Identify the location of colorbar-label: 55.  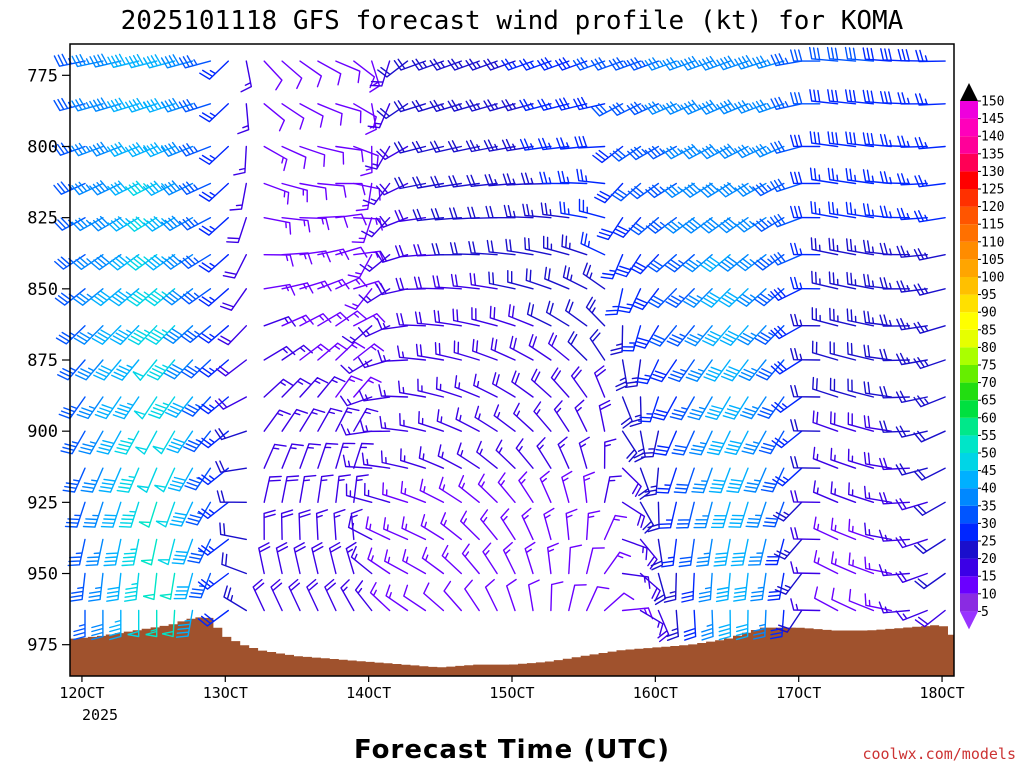
(989, 436).